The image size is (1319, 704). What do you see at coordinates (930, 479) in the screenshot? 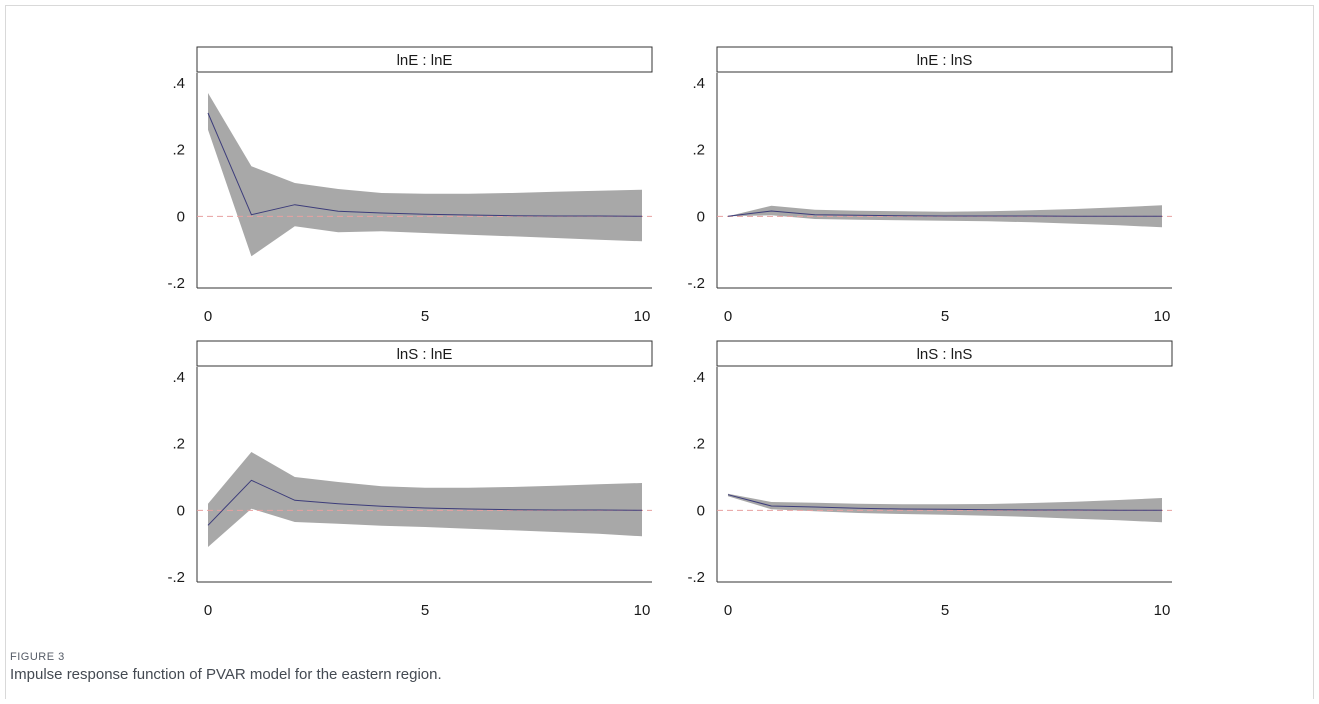
I see `panel-4: lnS : lnS .4 .2 0 -.2 0 5 10` at bounding box center [930, 479].